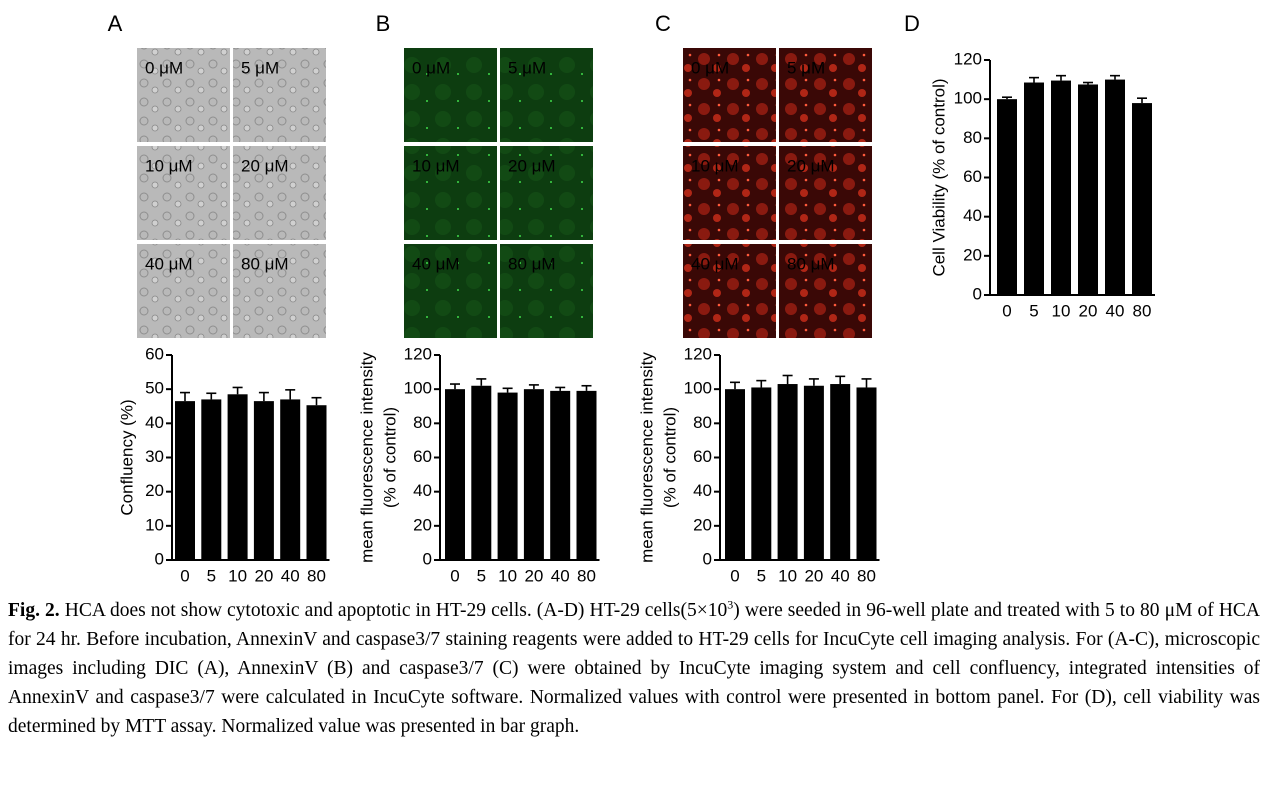  What do you see at coordinates (730, 604) in the screenshot?
I see `caption-superscript: 3` at bounding box center [730, 604].